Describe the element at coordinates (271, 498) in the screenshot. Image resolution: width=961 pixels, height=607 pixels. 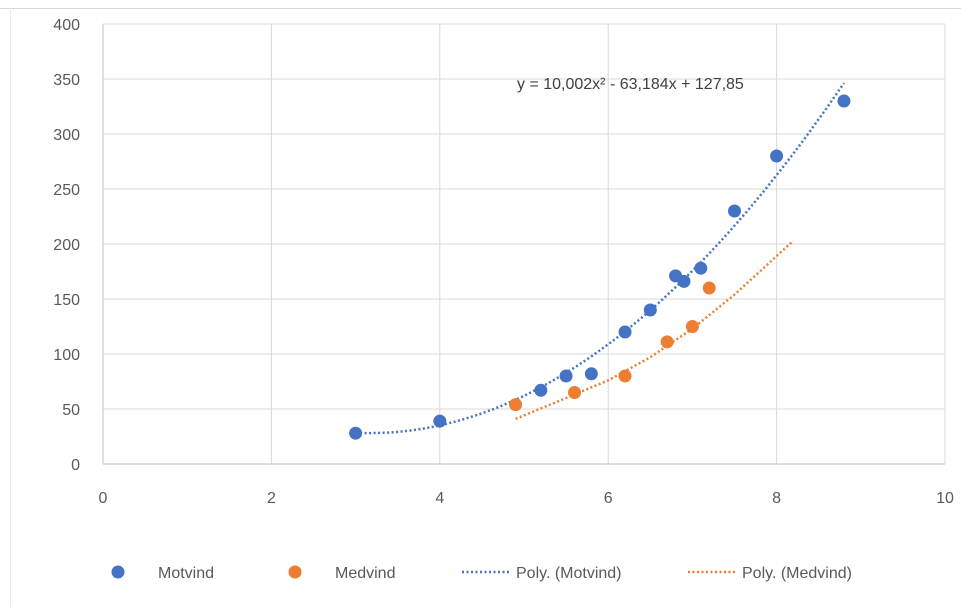
I see `x-tick-label: 2` at that location.